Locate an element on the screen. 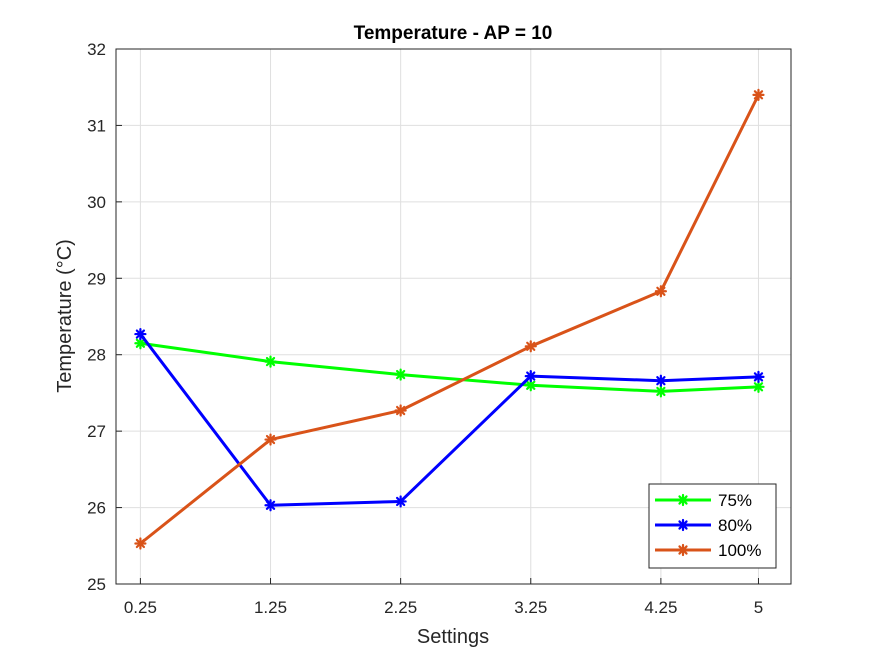  legend-item: 100% is located at coordinates (708, 550).